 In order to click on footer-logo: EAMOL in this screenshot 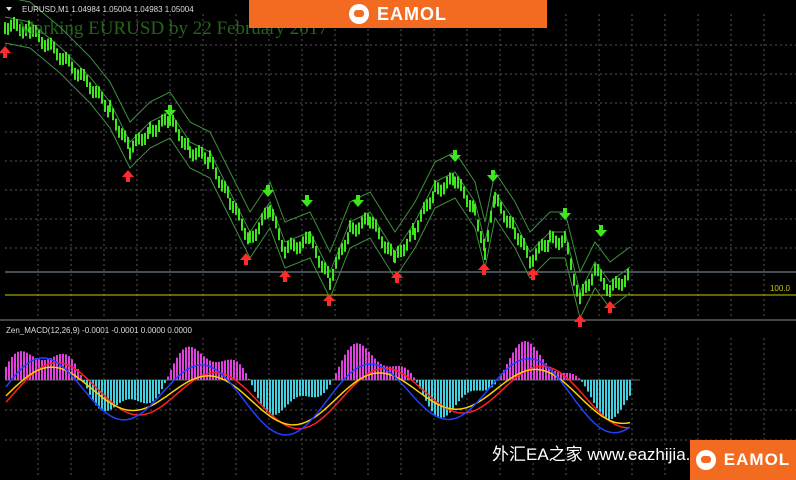, I will do `click(743, 460)`.